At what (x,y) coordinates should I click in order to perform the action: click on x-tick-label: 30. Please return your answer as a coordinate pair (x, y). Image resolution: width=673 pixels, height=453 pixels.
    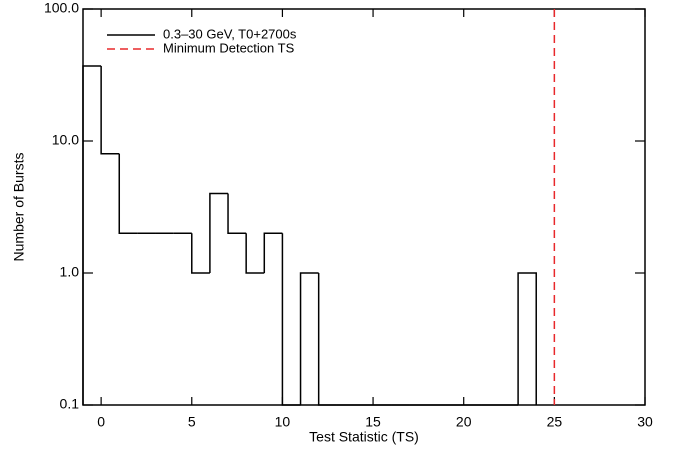
    Looking at the image, I should click on (645, 422).